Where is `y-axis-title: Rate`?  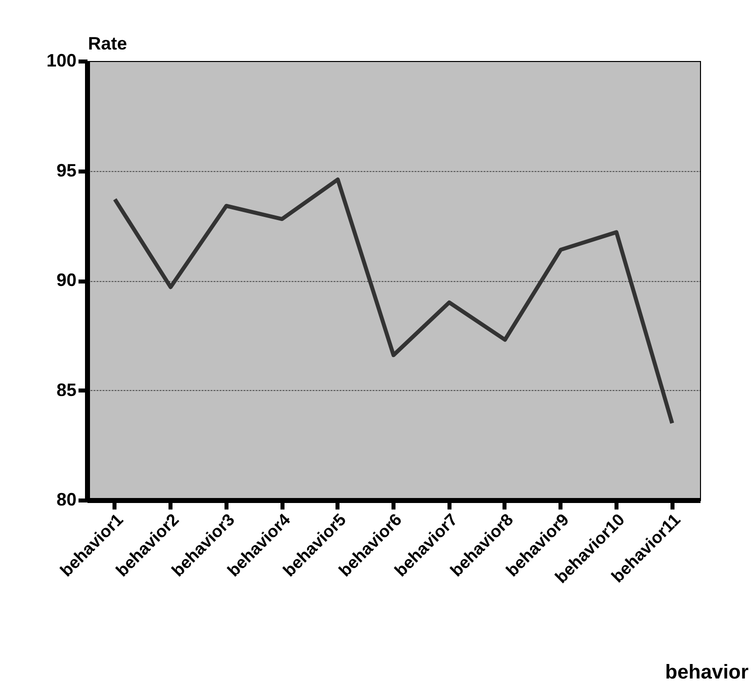
y-axis-title: Rate is located at coordinates (108, 44).